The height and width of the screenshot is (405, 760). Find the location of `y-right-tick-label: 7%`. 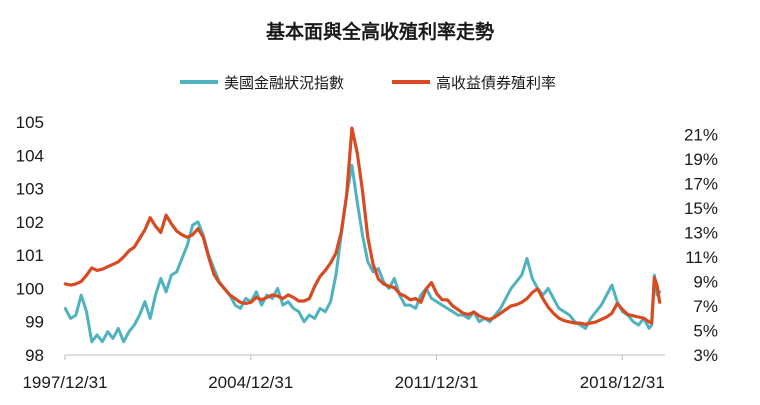

y-right-tick-label: 7% is located at coordinates (705, 306).